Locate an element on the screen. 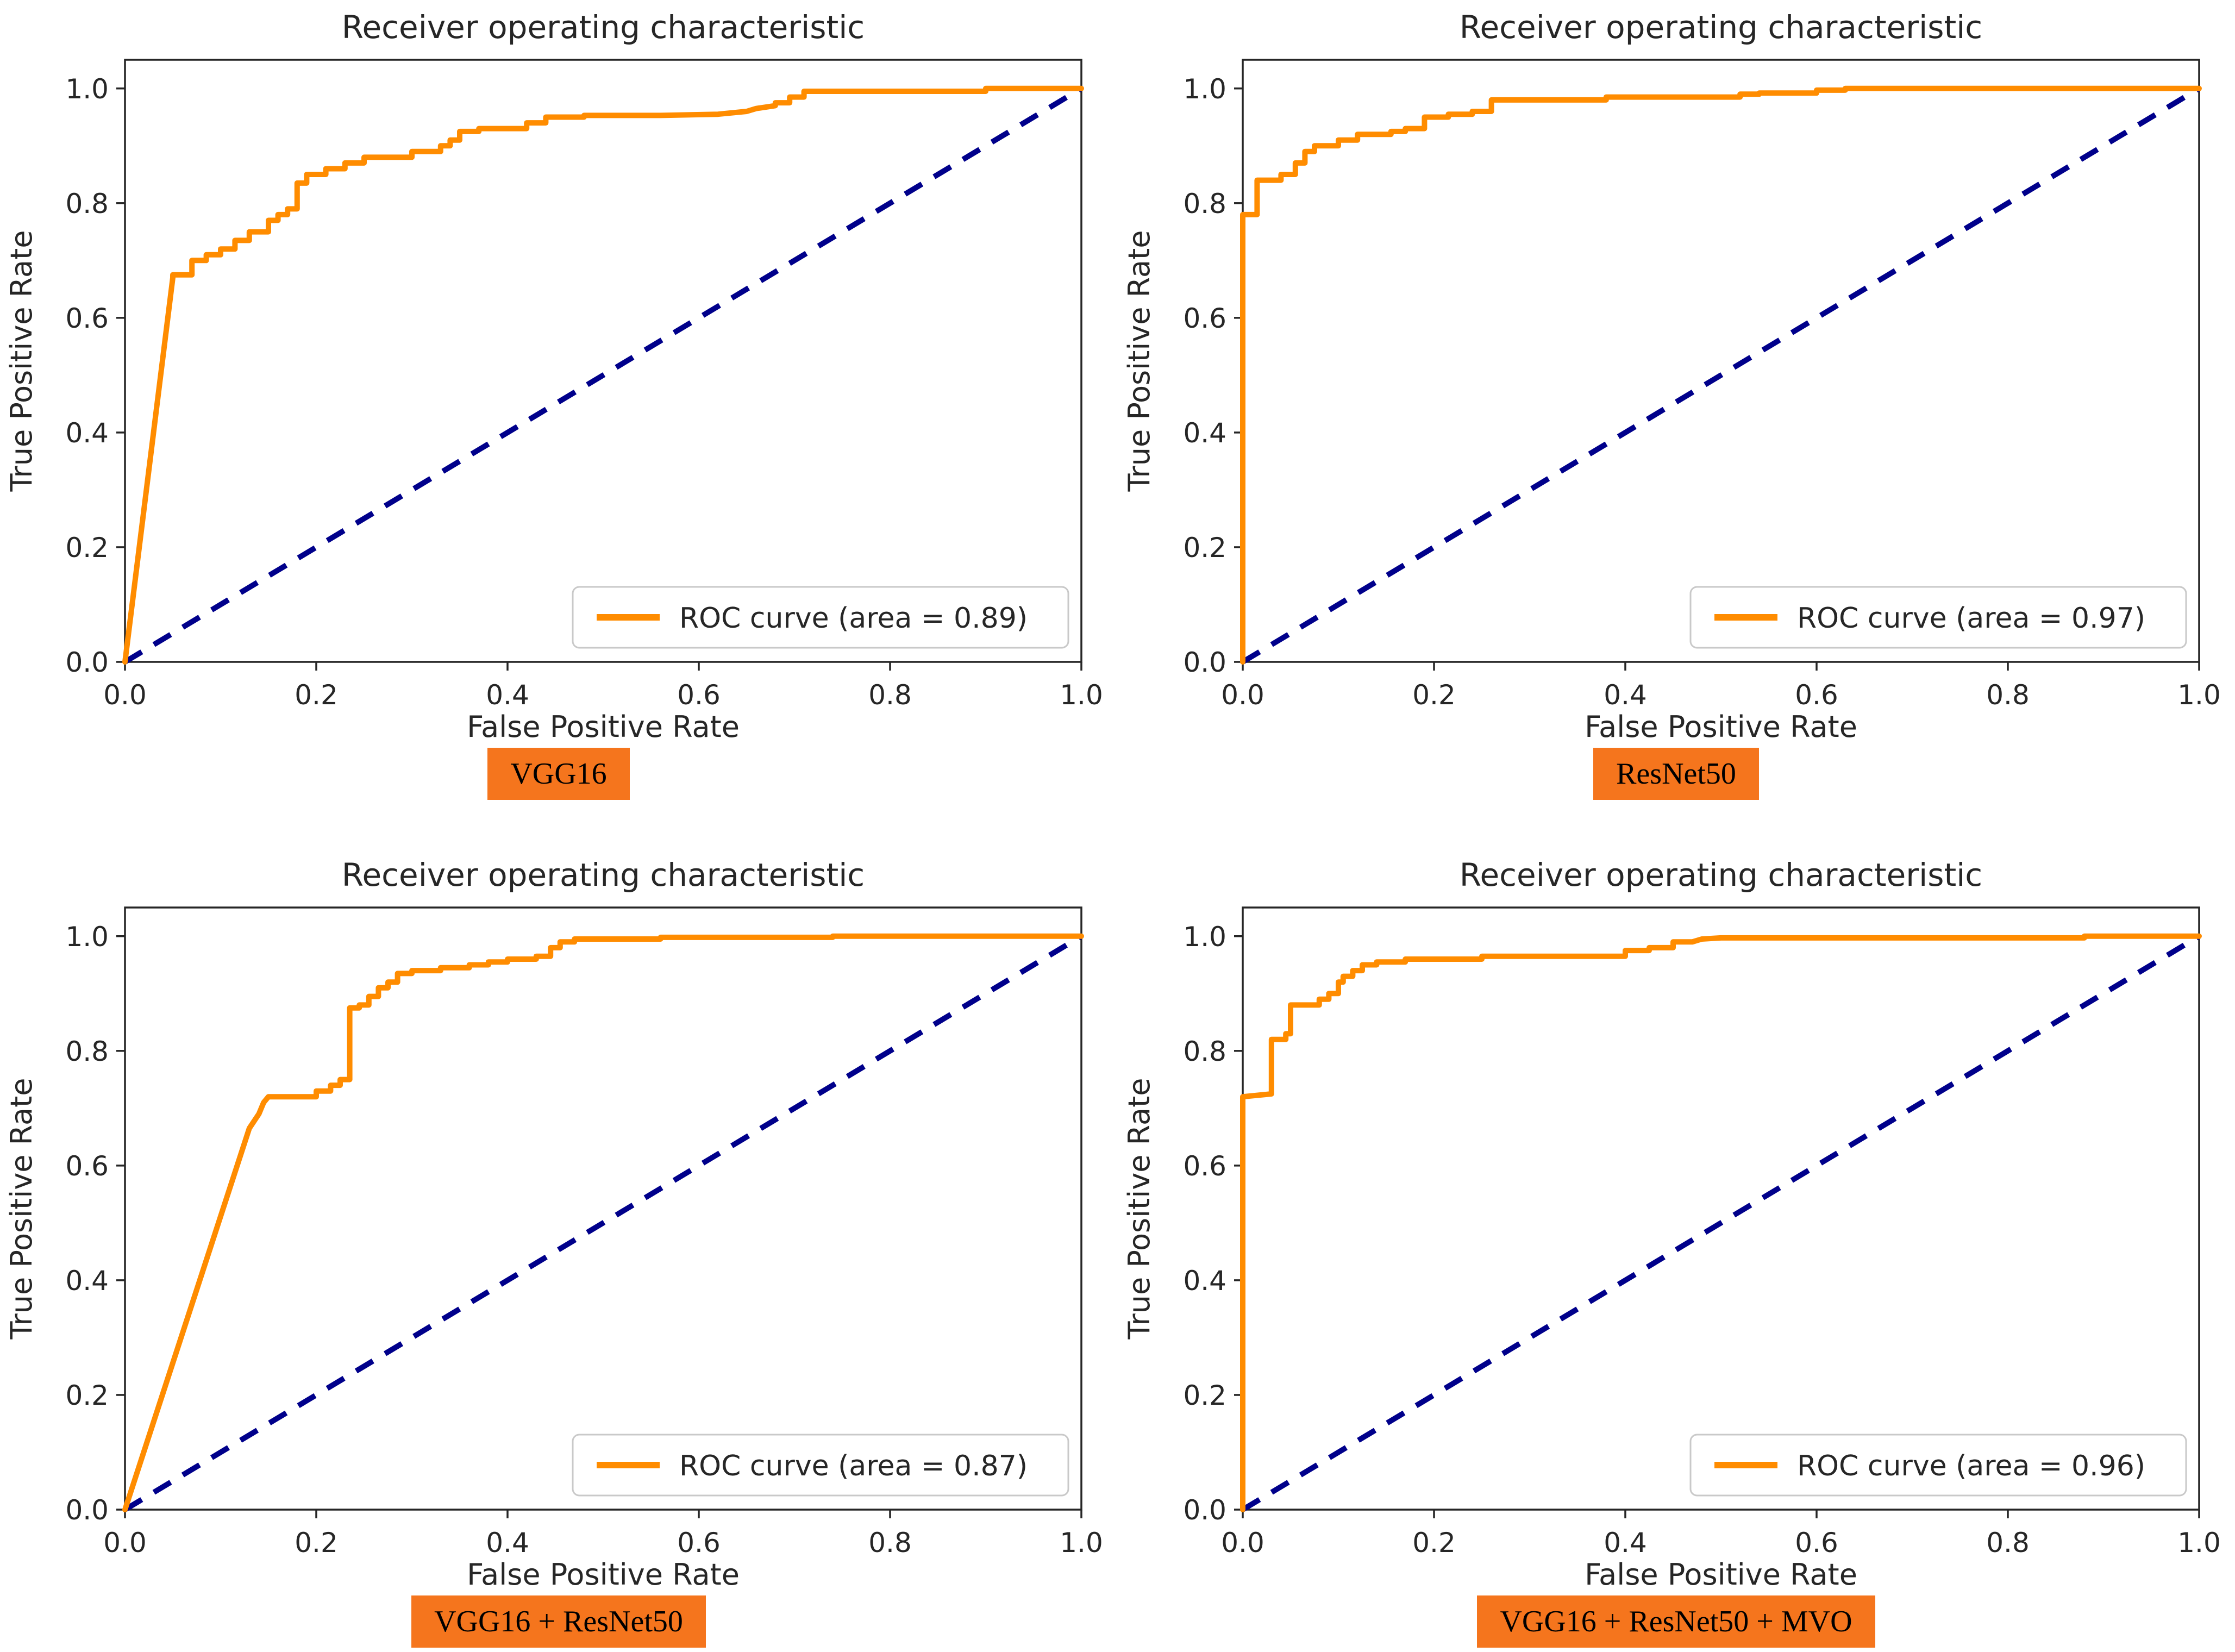  legend-box: ROC curve (area = 0.89) is located at coordinates (820, 617).